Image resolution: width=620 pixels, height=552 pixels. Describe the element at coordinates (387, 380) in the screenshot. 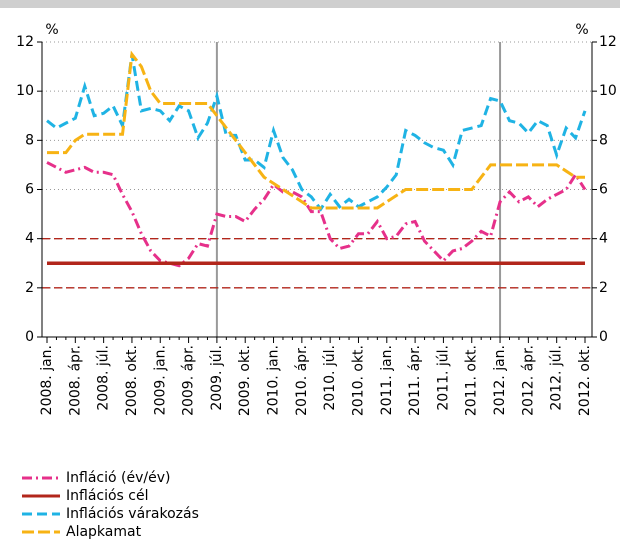

I see `x-tick-label: 2011. jan.` at that location.